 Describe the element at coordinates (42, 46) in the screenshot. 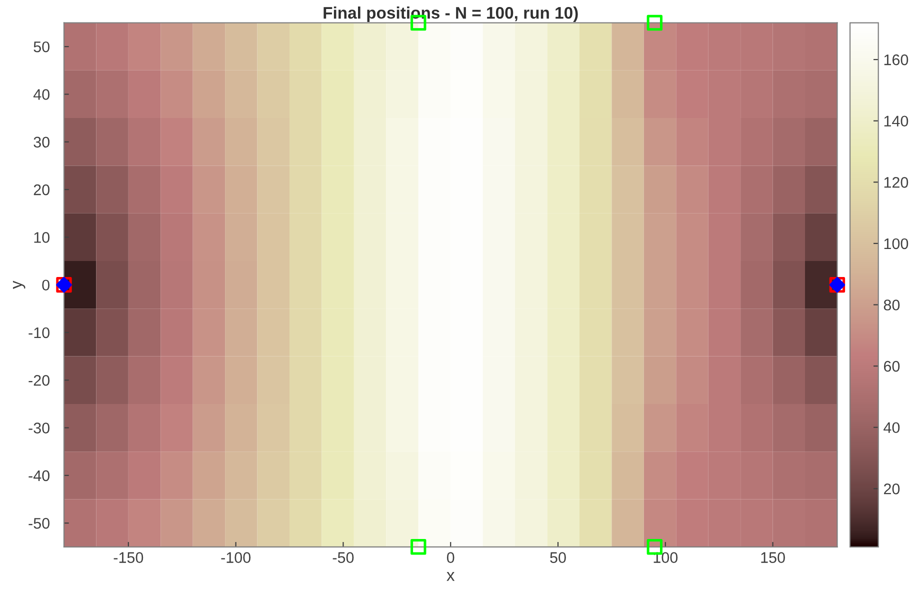

I see `y-tick-label: 50` at that location.